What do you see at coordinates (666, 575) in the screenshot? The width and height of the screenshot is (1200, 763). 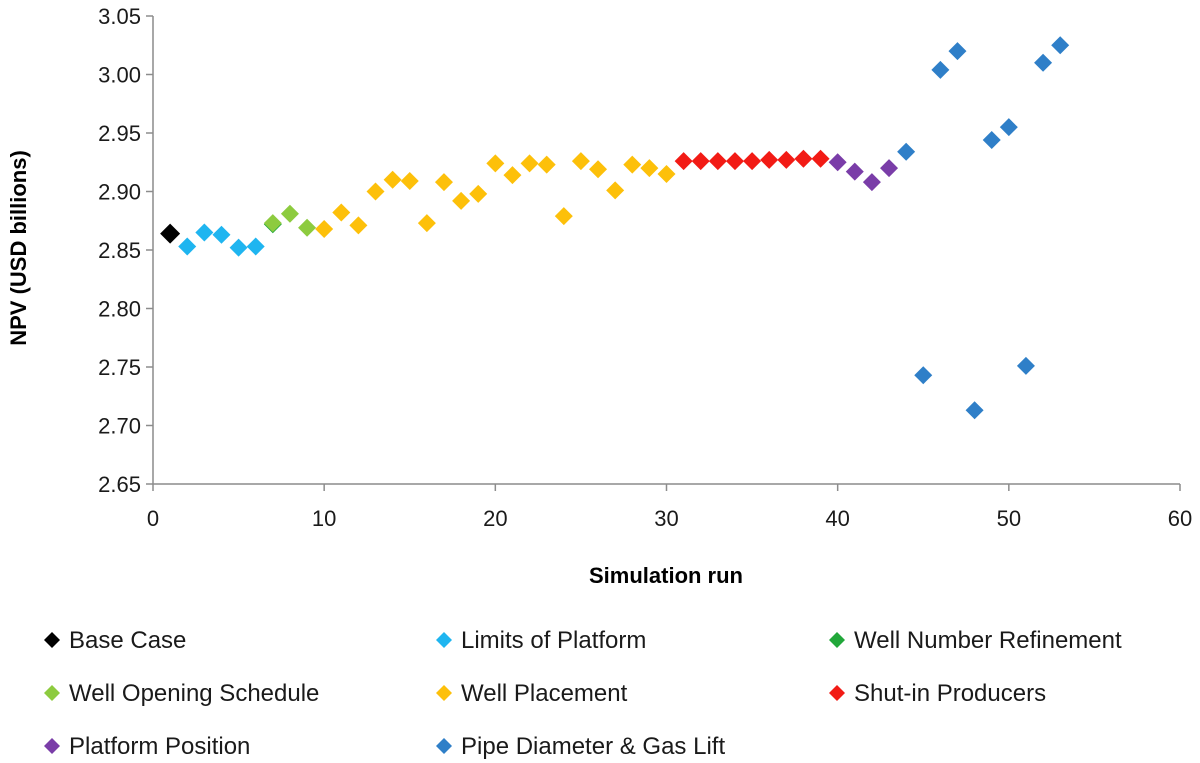 I see `x-axis-title: Simulation run` at bounding box center [666, 575].